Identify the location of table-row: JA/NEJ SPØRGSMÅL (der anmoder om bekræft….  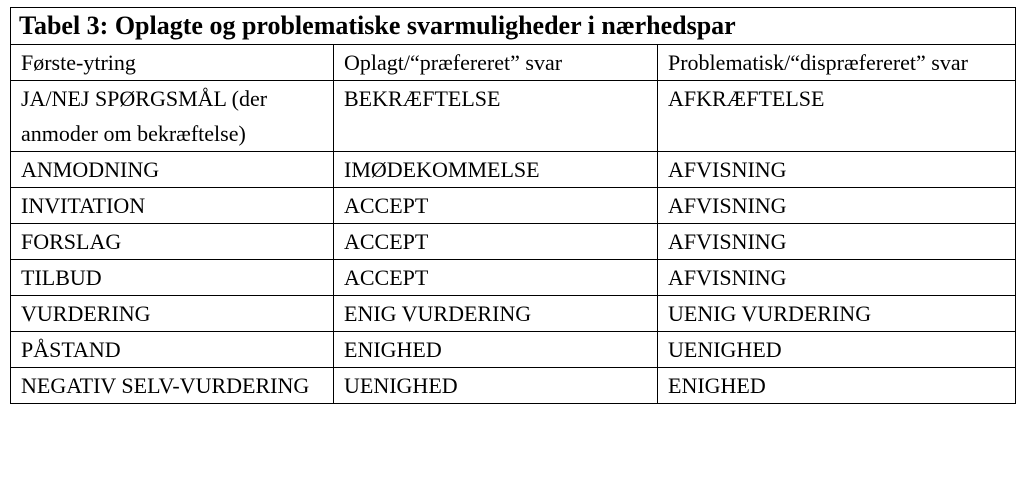
(513, 116).